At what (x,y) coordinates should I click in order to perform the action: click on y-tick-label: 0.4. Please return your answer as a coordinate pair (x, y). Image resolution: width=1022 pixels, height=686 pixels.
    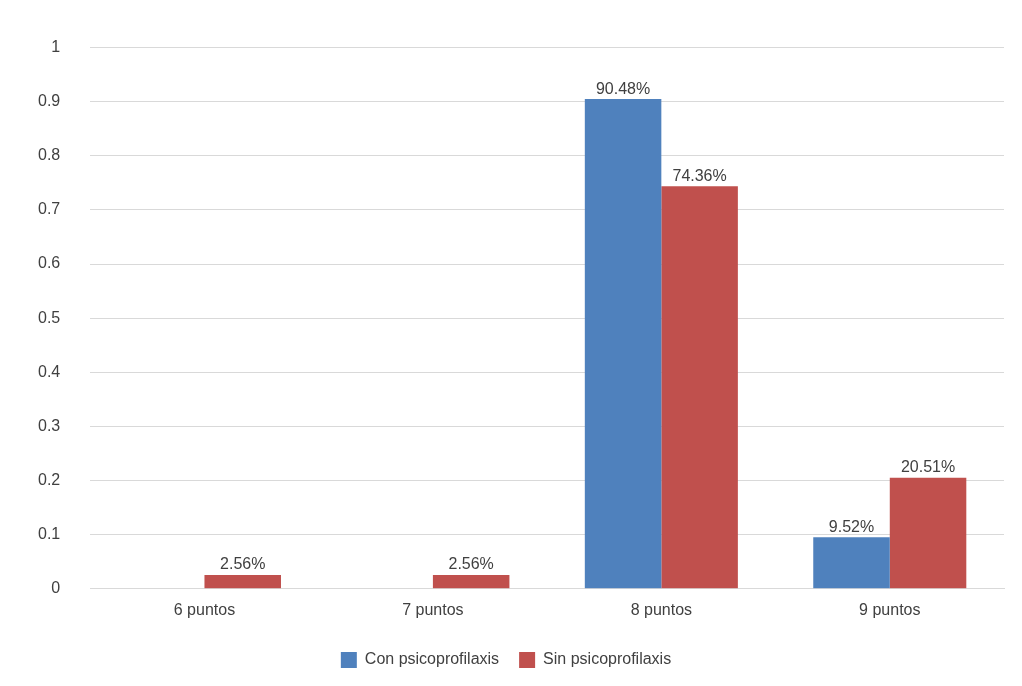
    Looking at the image, I should click on (49, 371).